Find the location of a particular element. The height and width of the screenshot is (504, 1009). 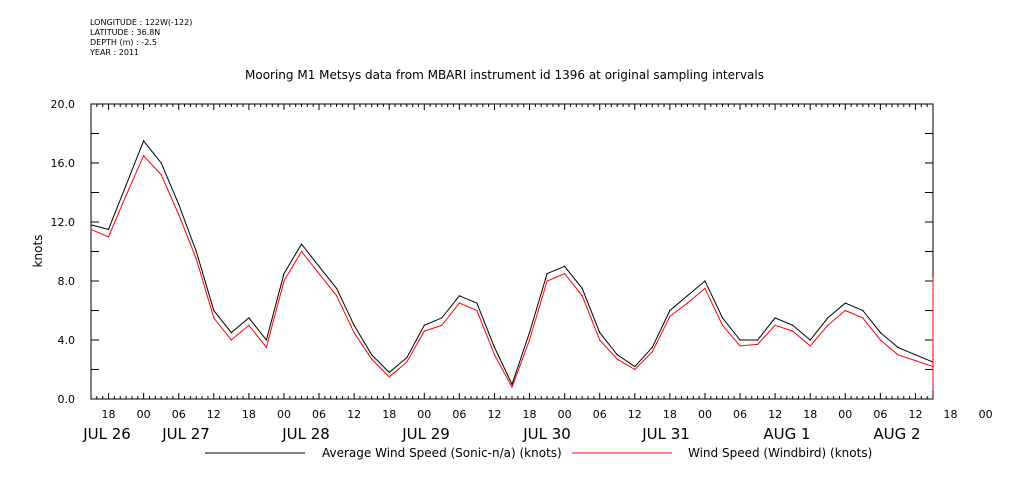

x-day-label: AUG 2 is located at coordinates (896, 434).